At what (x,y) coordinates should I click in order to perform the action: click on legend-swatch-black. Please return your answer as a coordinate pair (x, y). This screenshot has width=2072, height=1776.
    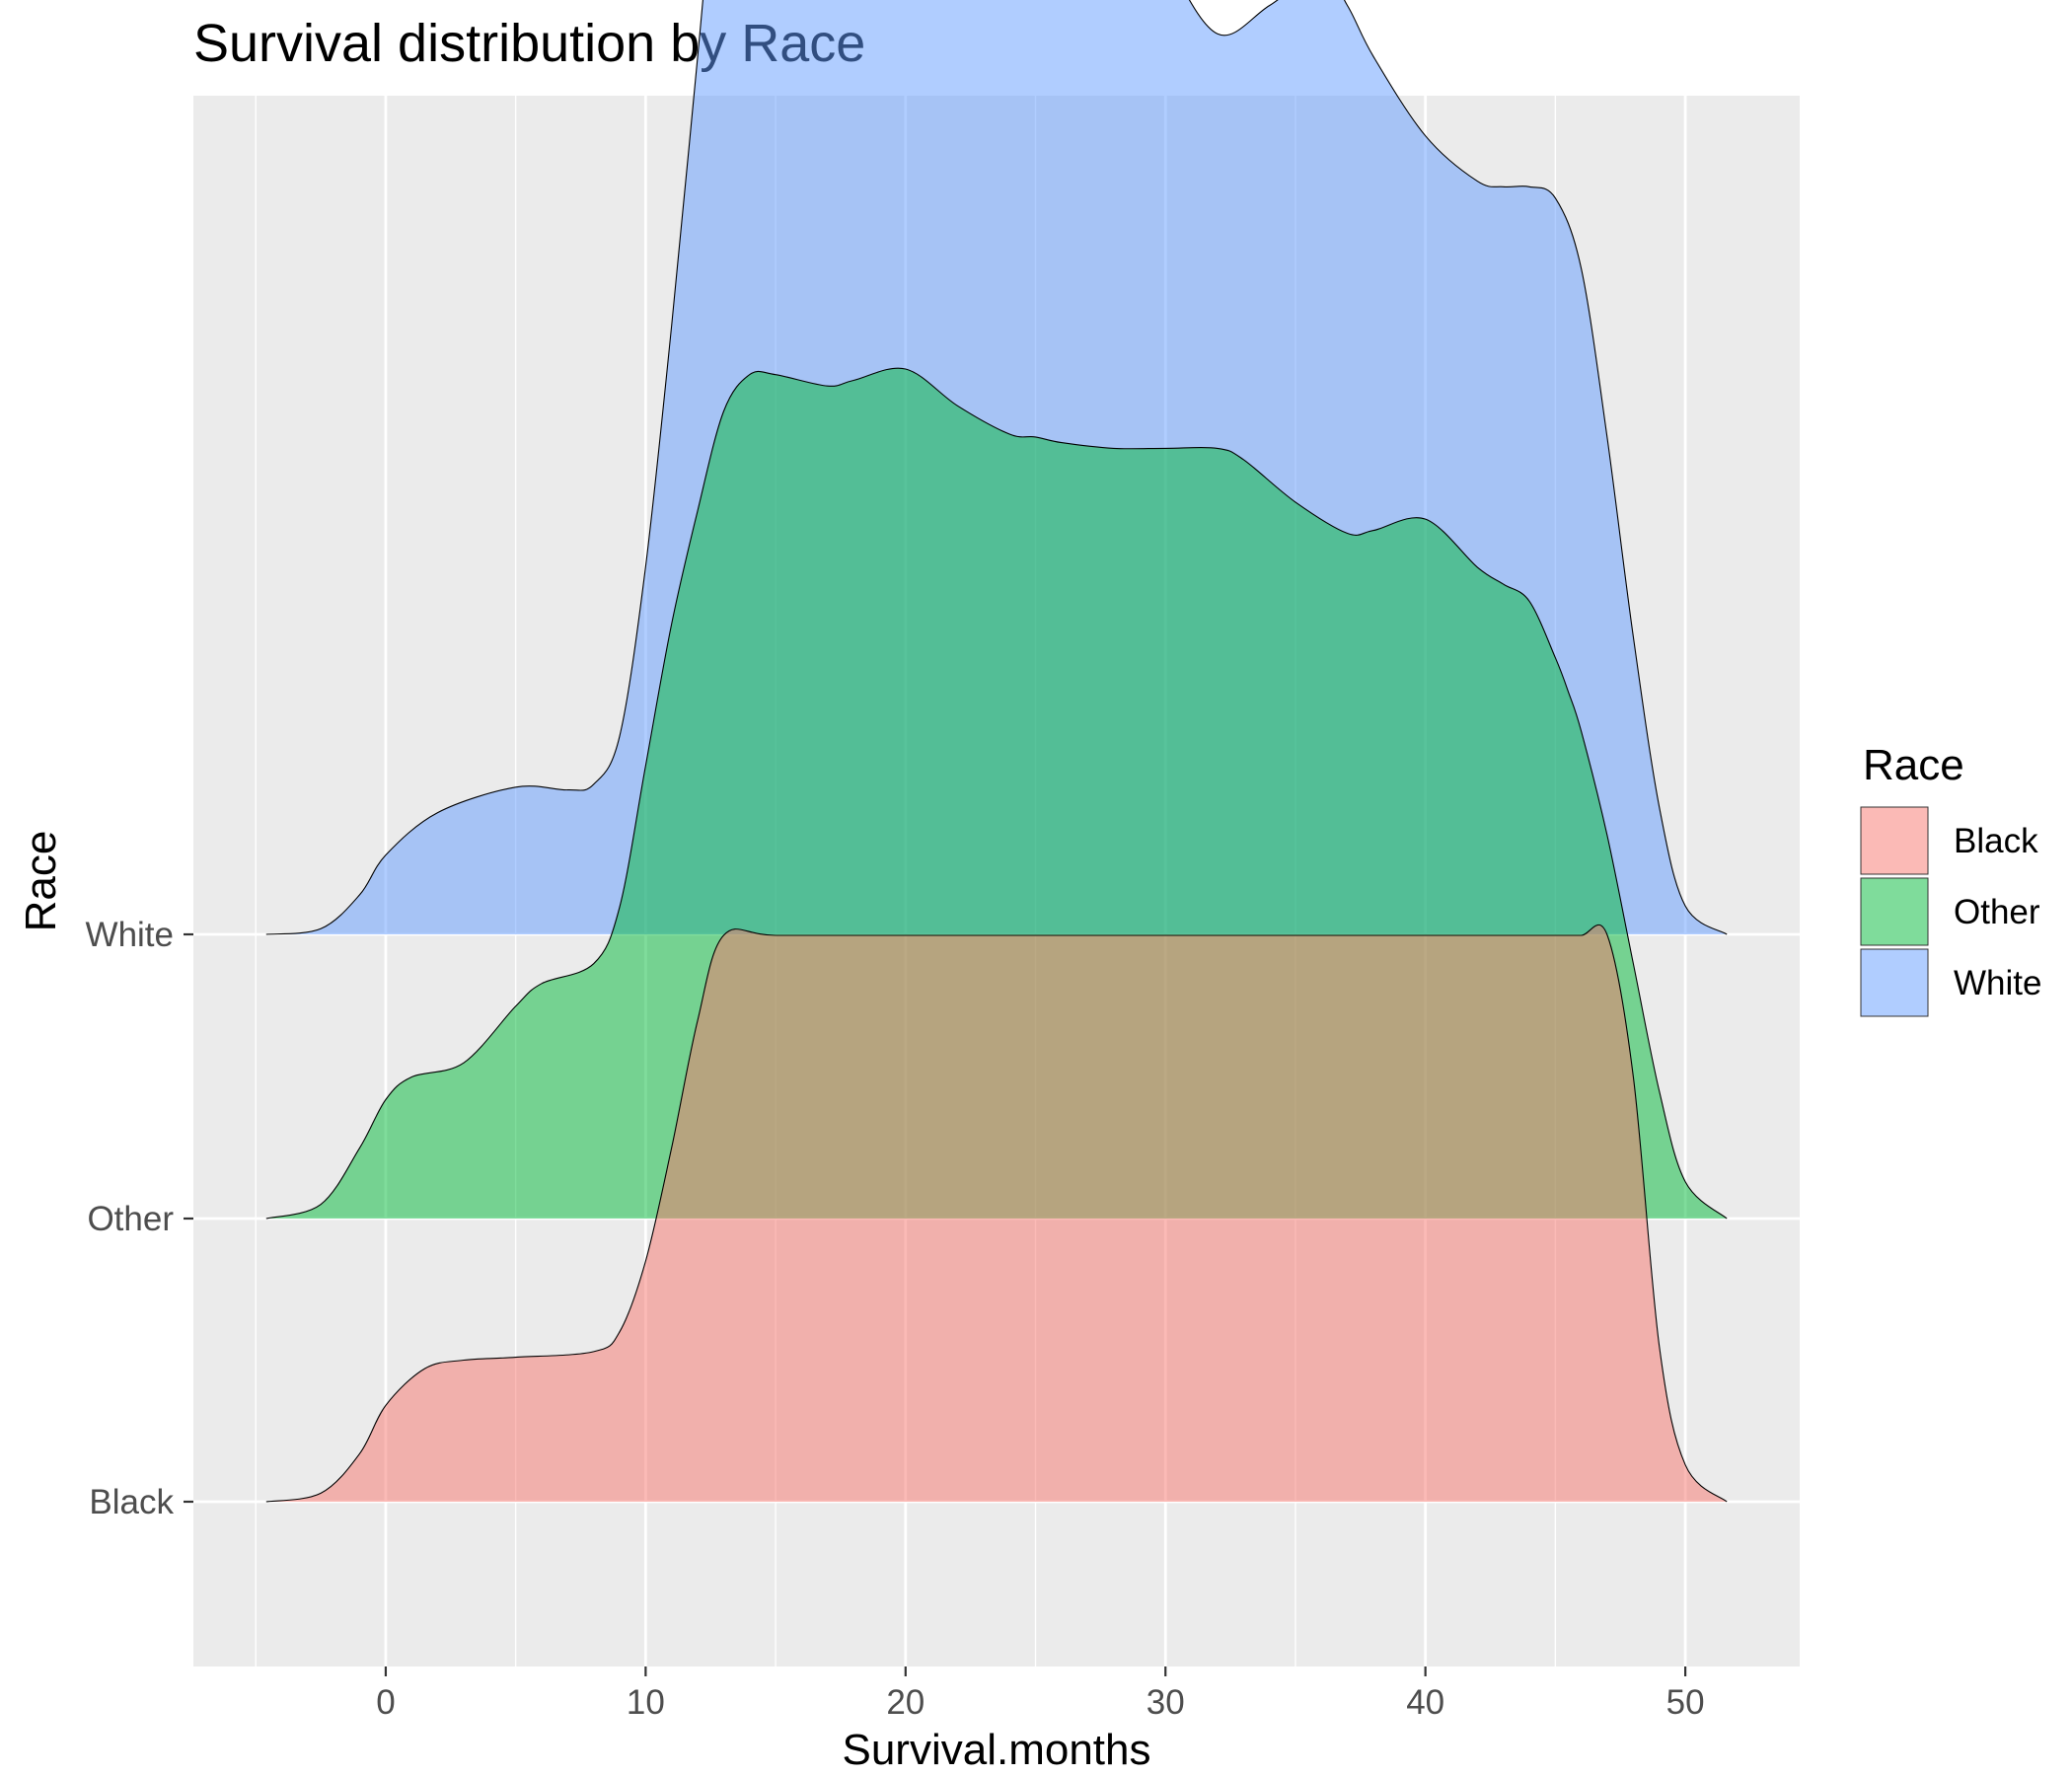
    Looking at the image, I should click on (1895, 840).